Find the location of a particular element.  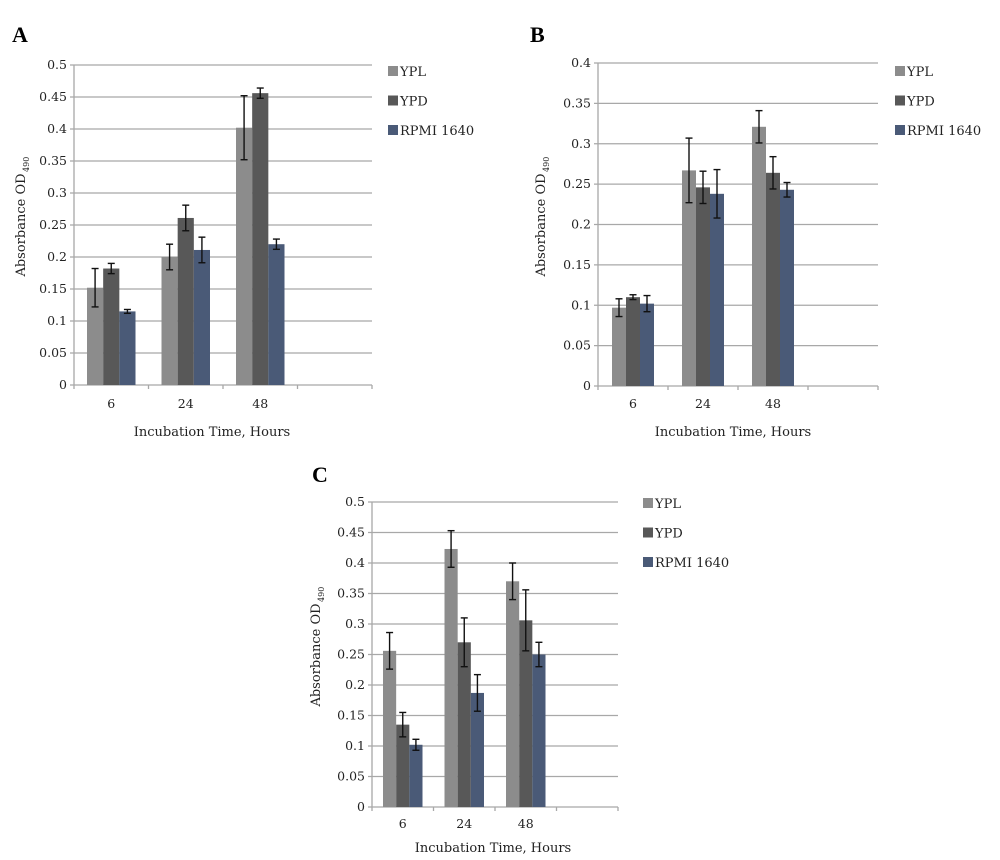

panel-label: A is located at coordinates (20, 34).